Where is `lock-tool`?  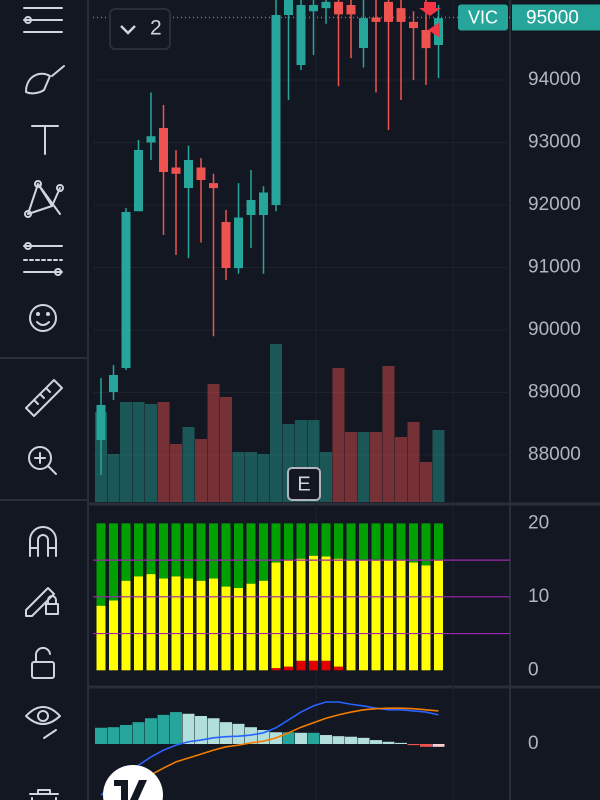 lock-tool is located at coordinates (43, 662).